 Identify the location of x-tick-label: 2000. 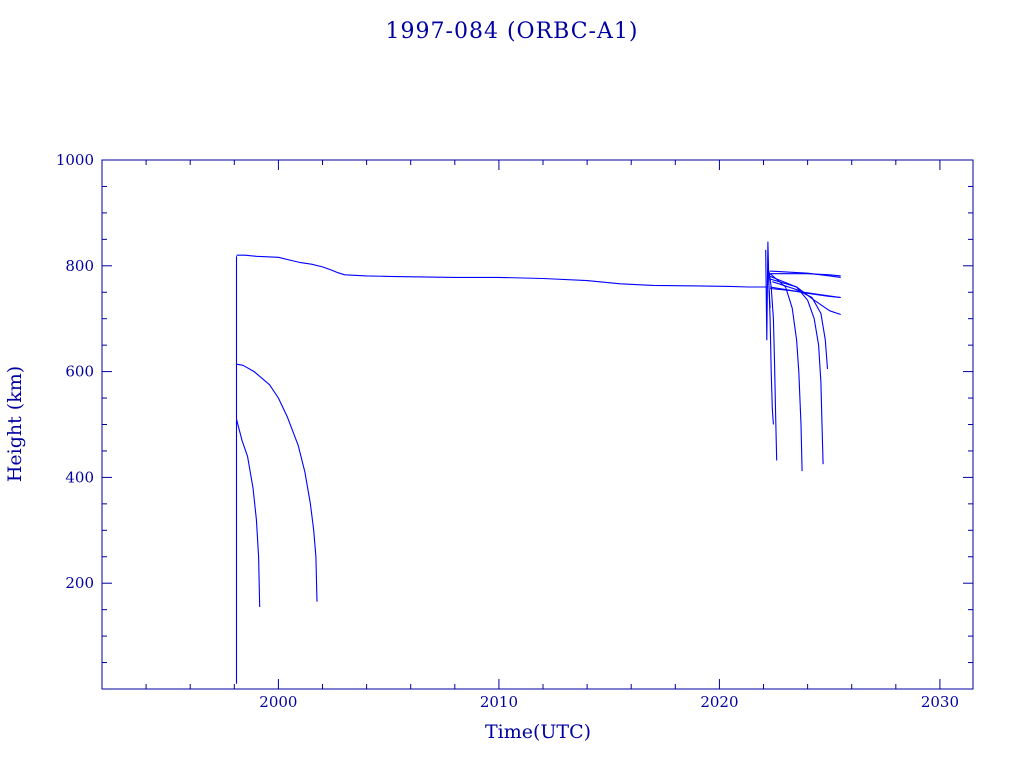
(278, 702).